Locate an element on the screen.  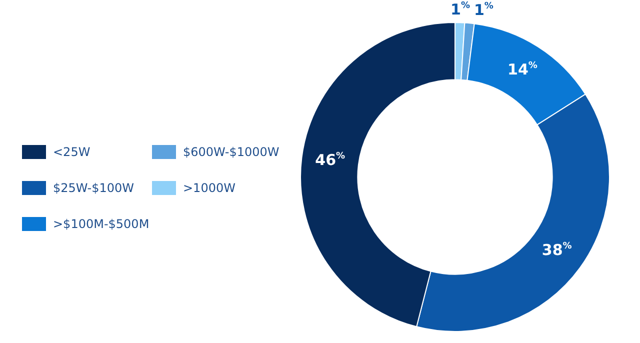
legend-label: <25W is located at coordinates (71, 152).